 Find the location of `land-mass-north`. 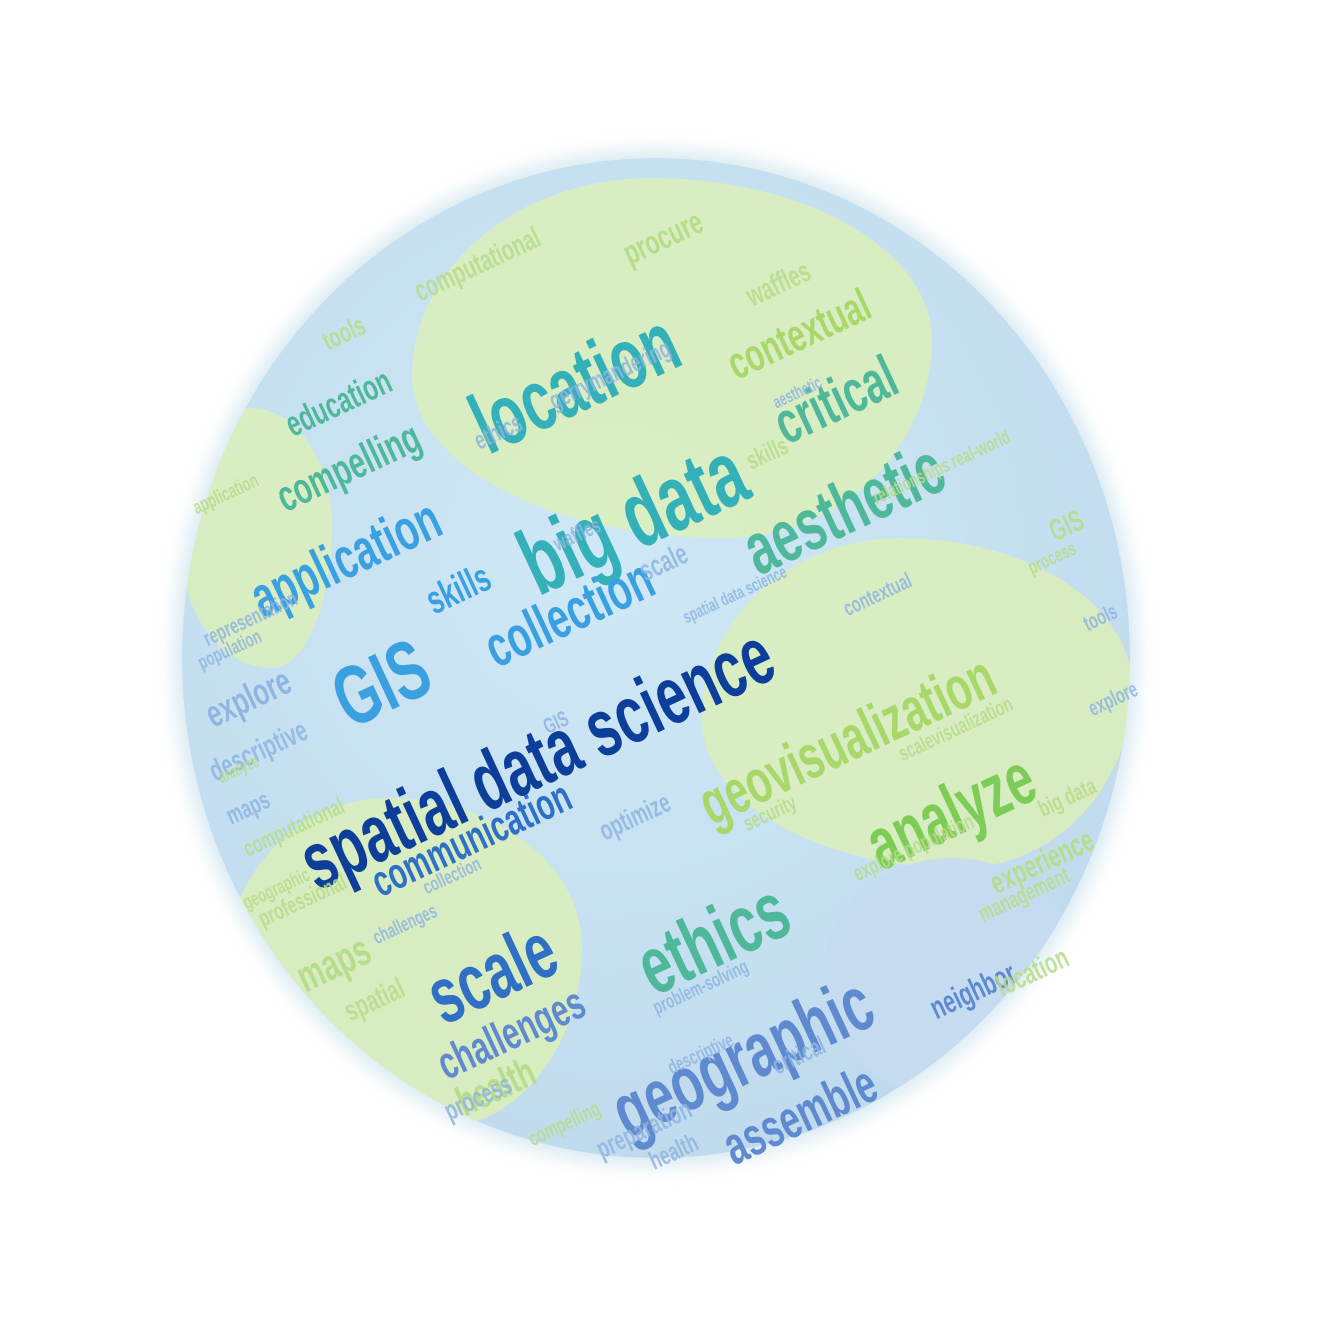

land-mass-north is located at coordinates (672, 358).